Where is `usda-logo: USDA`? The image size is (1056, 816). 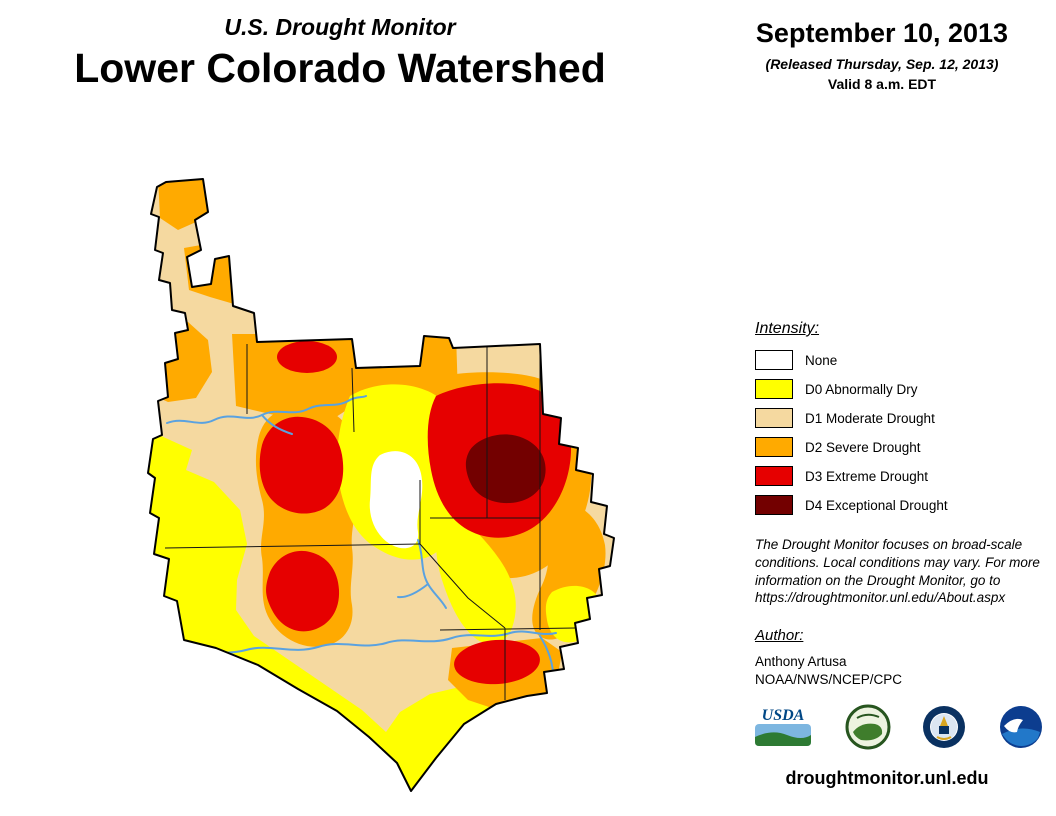 usda-logo: USDA is located at coordinates (783, 726).